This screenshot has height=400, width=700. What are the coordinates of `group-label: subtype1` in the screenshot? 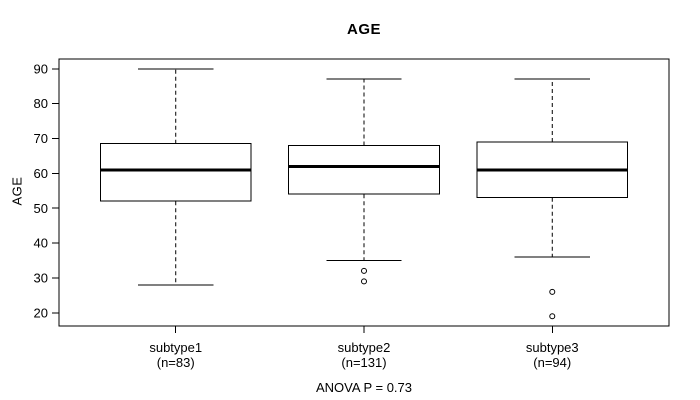 It's located at (175, 347).